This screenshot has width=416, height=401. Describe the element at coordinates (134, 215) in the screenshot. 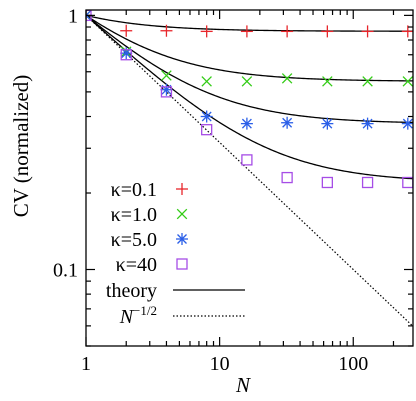

I see `legend-label: κ=1.0` at that location.